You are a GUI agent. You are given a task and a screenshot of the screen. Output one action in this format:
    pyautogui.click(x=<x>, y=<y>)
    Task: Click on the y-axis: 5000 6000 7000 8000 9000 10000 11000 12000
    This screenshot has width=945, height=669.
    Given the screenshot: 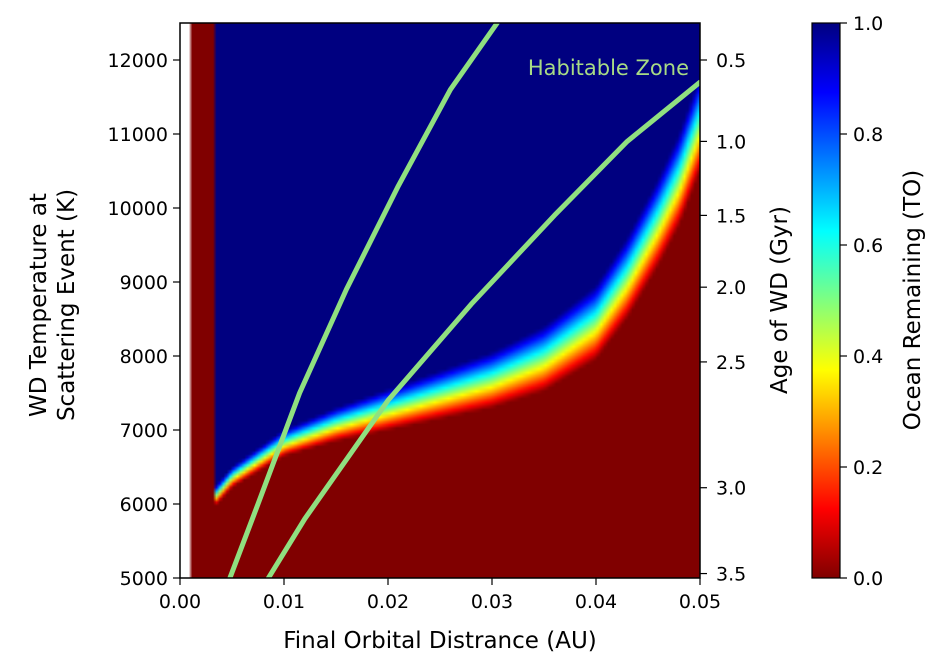 What is the action you would take?
    pyautogui.click(x=144, y=320)
    